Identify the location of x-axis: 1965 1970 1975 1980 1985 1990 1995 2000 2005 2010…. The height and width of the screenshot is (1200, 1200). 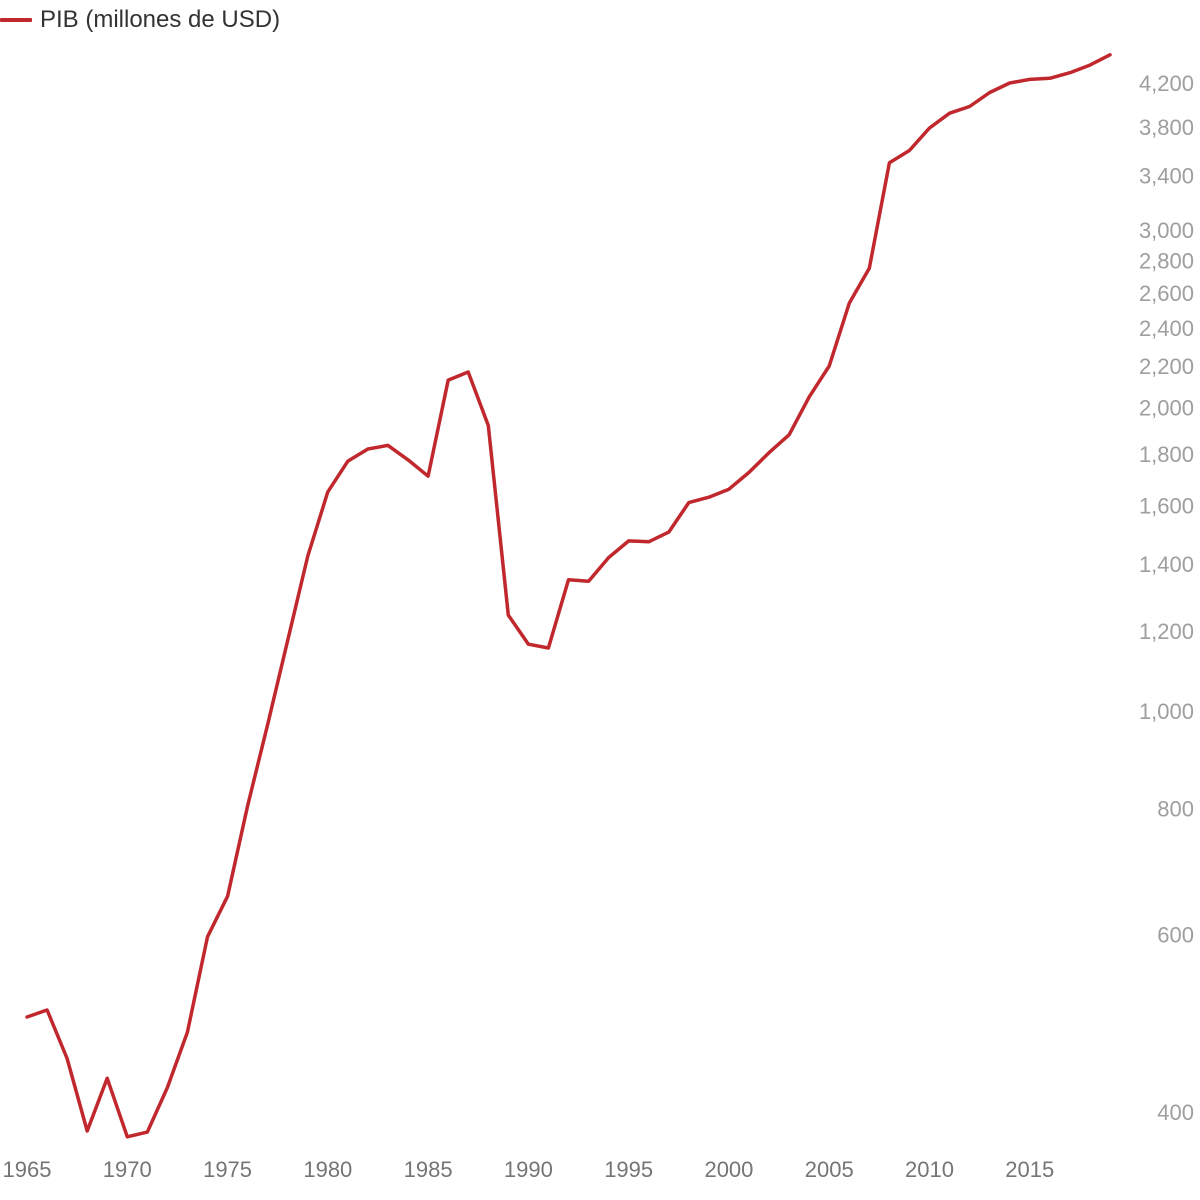
(529, 1169).